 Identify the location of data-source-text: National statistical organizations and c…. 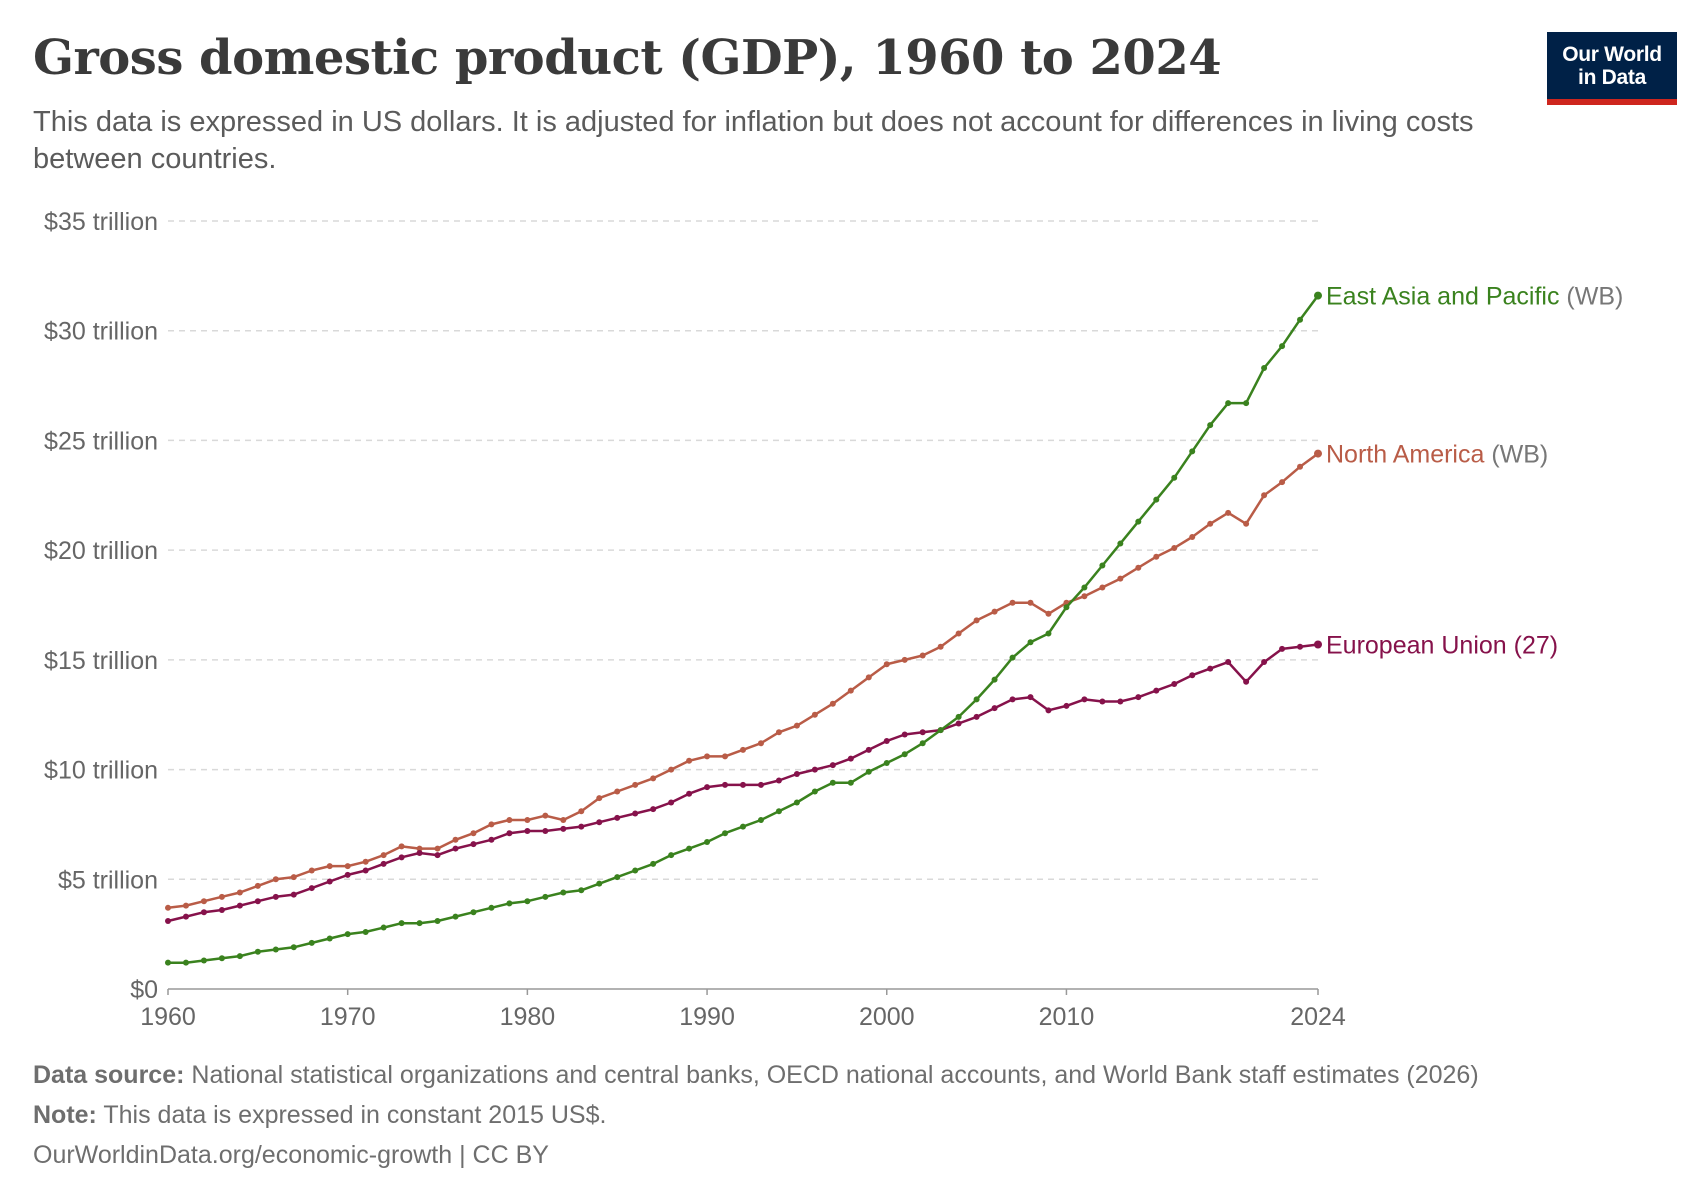
(831, 1075).